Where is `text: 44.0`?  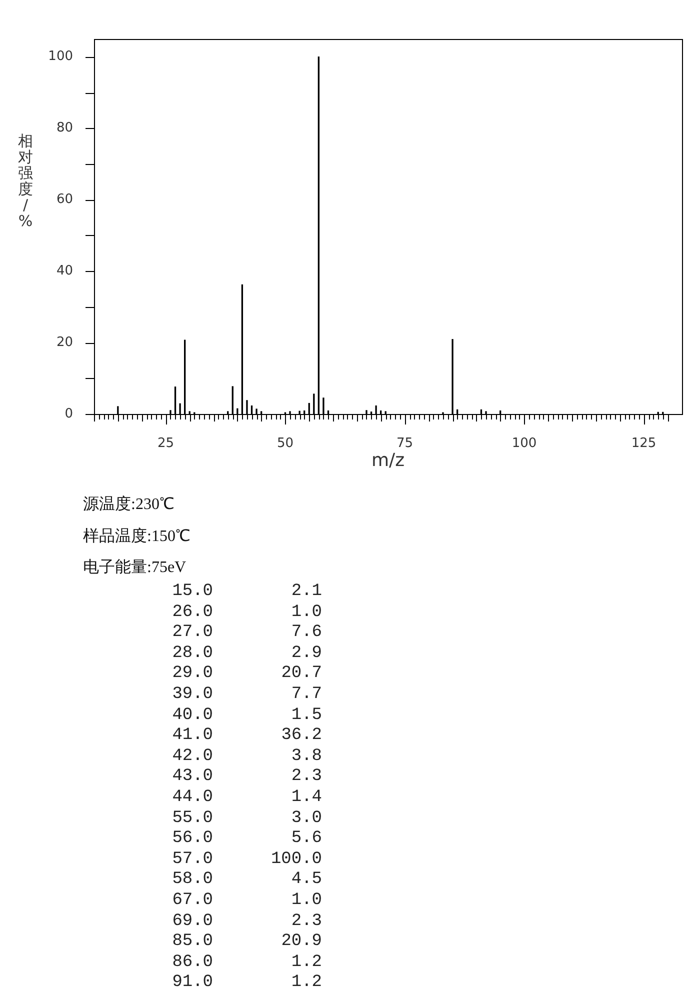
text: 44.0 is located at coordinates (192, 797).